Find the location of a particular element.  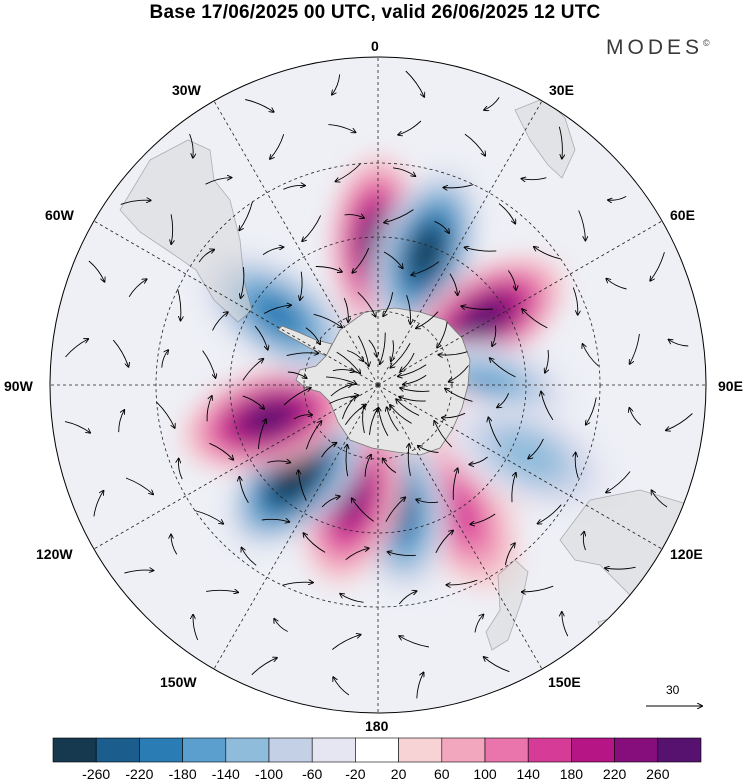

modes-logo: MODES© is located at coordinates (658, 48).